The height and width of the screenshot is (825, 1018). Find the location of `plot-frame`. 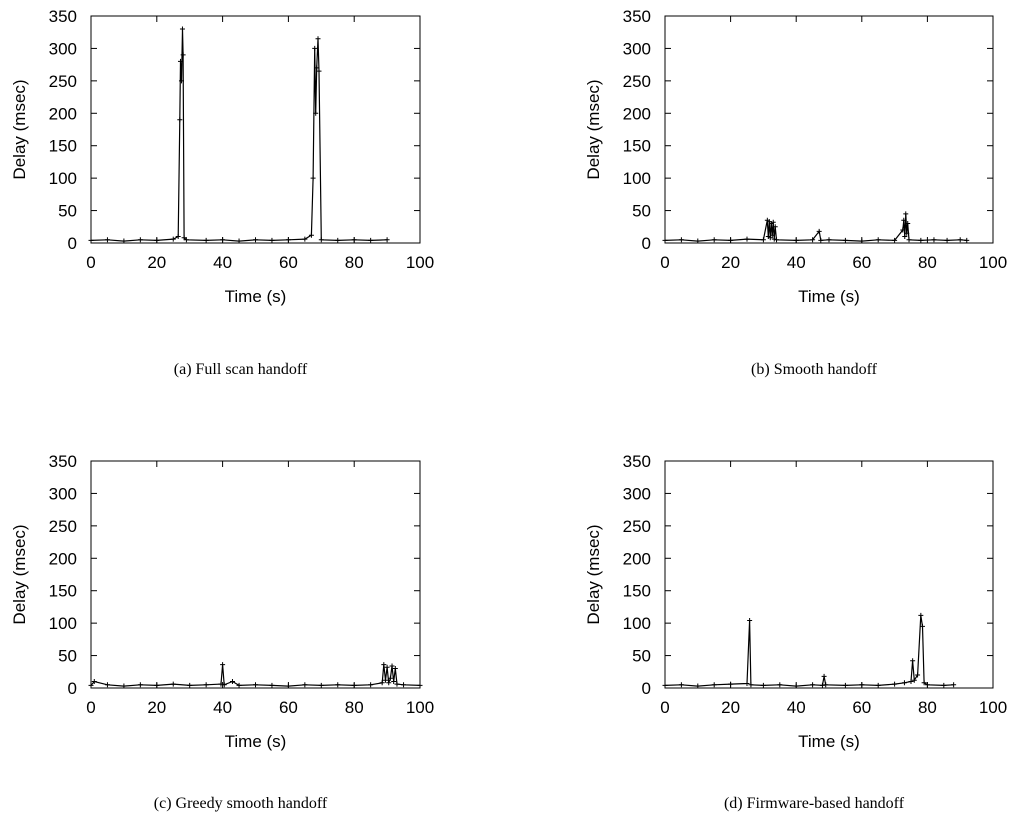

plot-frame is located at coordinates (829, 129).